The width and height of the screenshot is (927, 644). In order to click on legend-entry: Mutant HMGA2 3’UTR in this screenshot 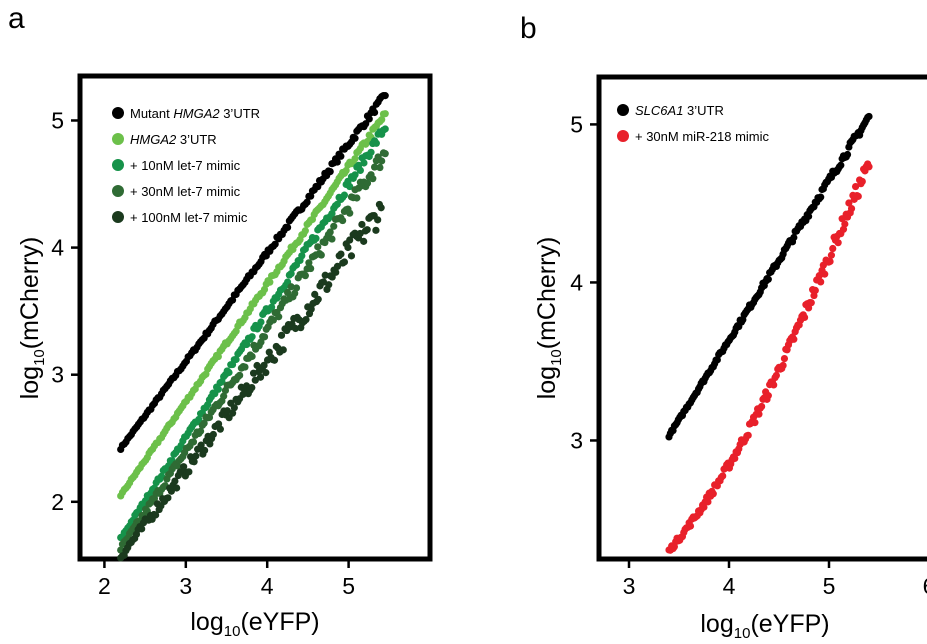, I will do `click(195, 113)`.